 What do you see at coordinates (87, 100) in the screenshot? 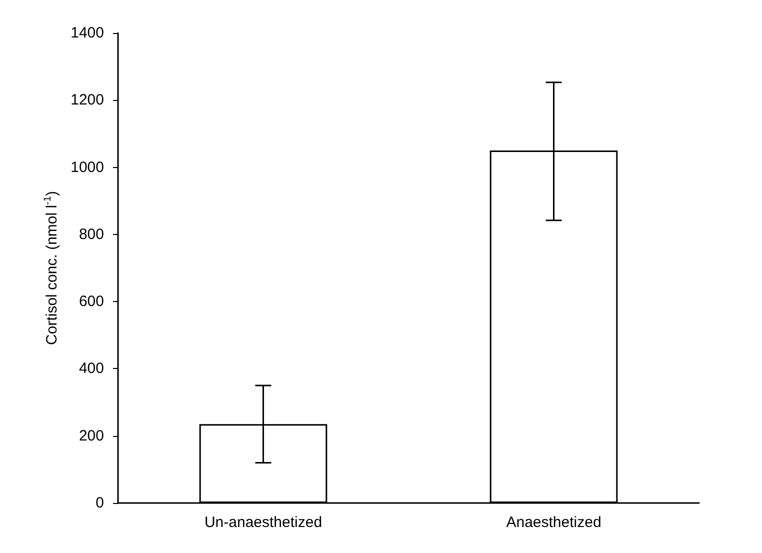
I see `y-tick-label: 1200` at bounding box center [87, 100].